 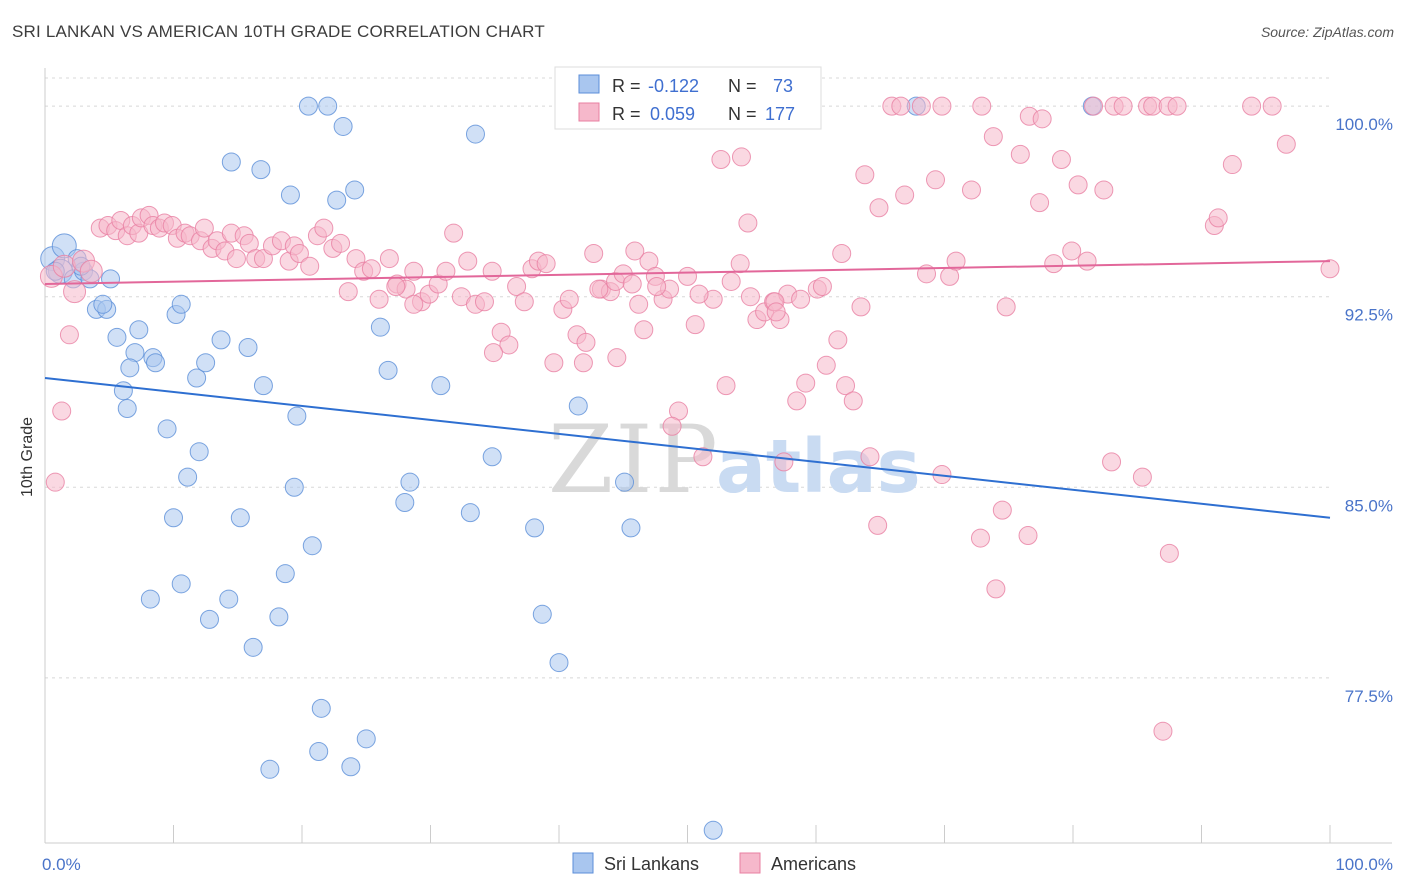 What do you see at coordinates (734, 460) in the screenshot?
I see `watermark: ZIP atlas` at bounding box center [734, 460].